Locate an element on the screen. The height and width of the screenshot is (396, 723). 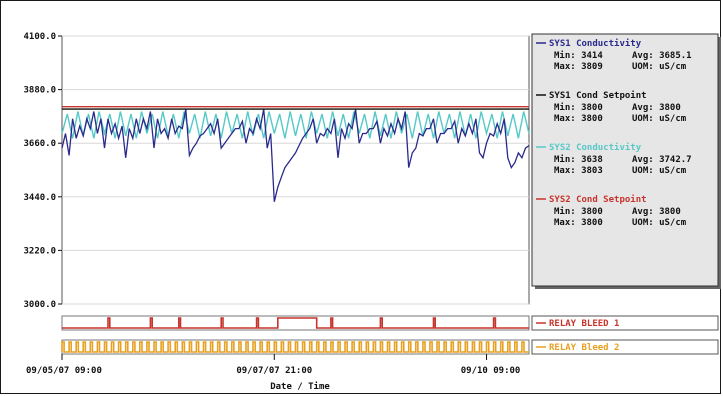
legend-stat: Min: 3414 is located at coordinates (578, 55).